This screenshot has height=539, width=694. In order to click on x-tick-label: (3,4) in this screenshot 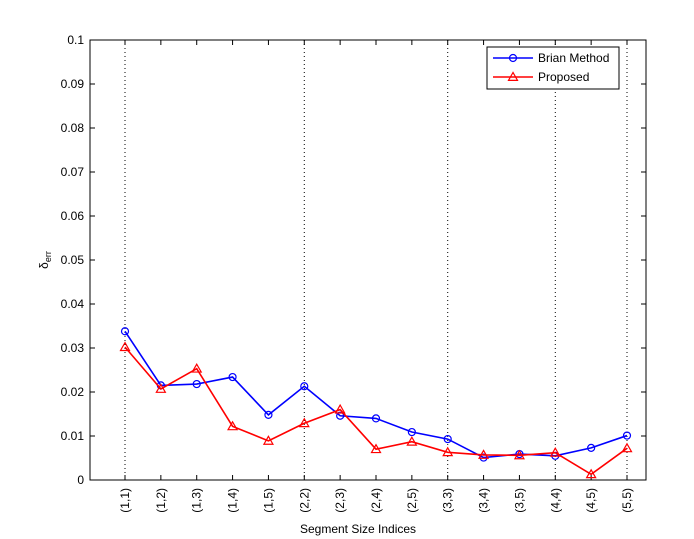, I will do `click(484, 500)`.